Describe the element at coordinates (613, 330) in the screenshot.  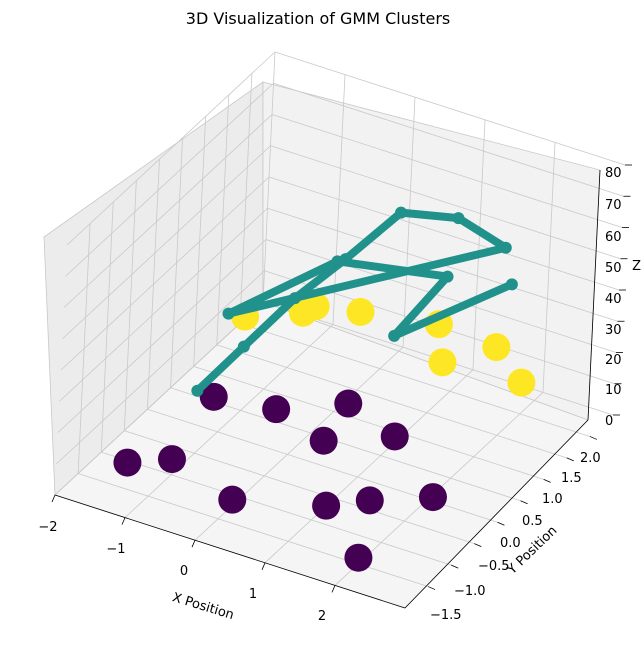
I see `z-tick-label: 30` at that location.